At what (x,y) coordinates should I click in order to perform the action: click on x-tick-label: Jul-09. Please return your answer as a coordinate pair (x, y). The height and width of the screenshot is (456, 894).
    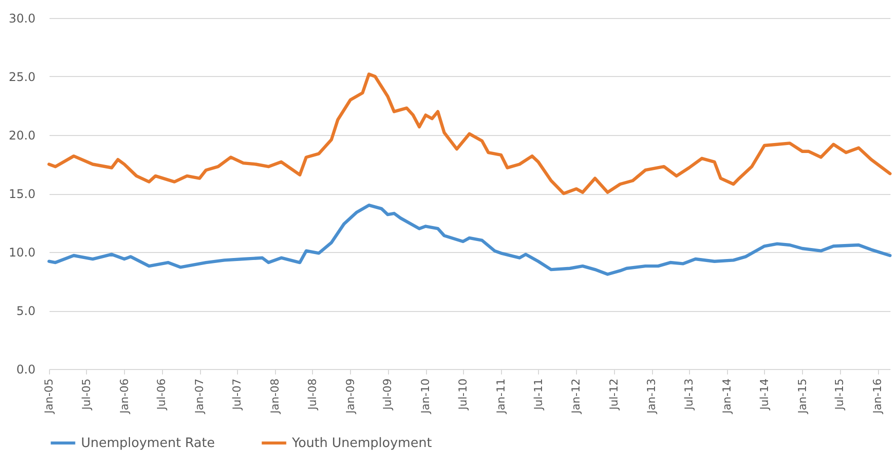
    Looking at the image, I should click on (387, 394).